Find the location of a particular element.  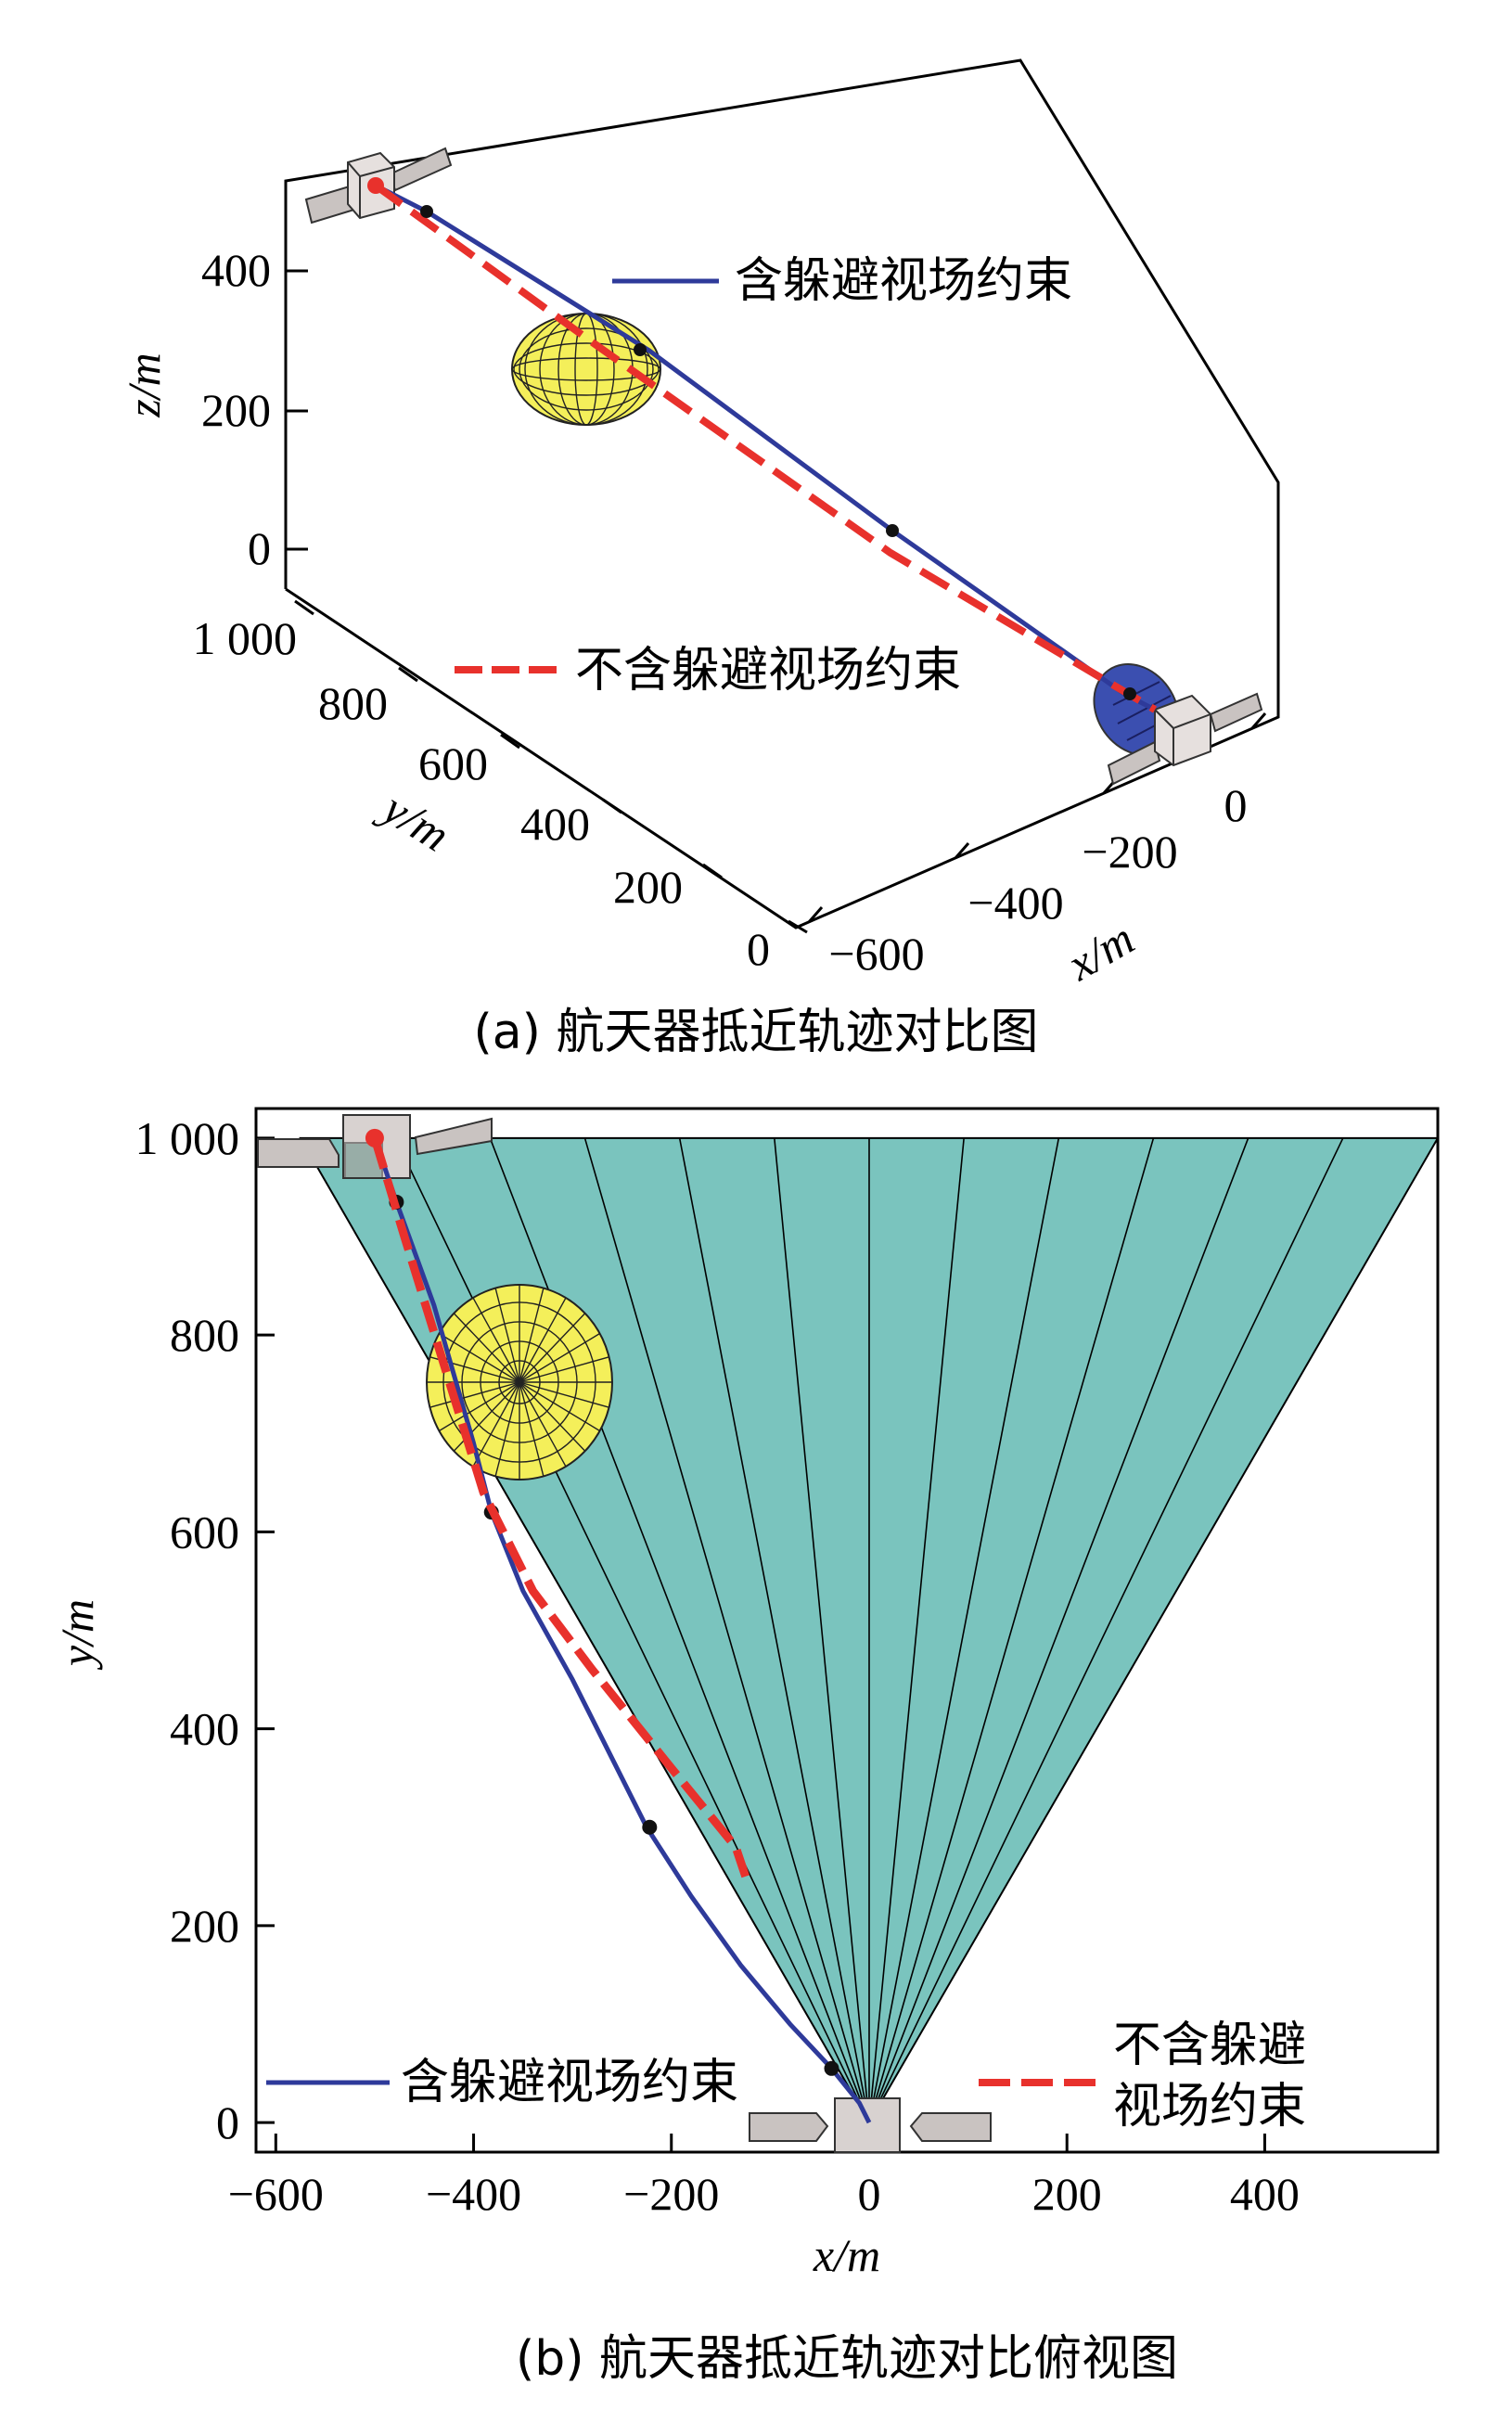

obstacle-sphere-b is located at coordinates (519, 1382).